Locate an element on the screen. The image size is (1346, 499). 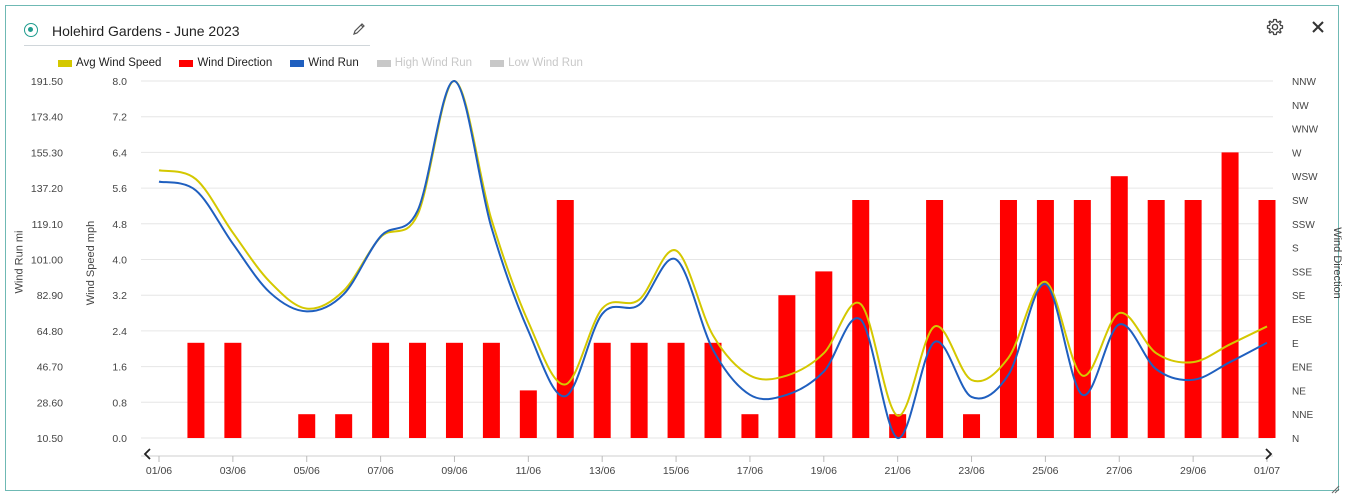
x-tick-label: 09/06 is located at coordinates (454, 471).